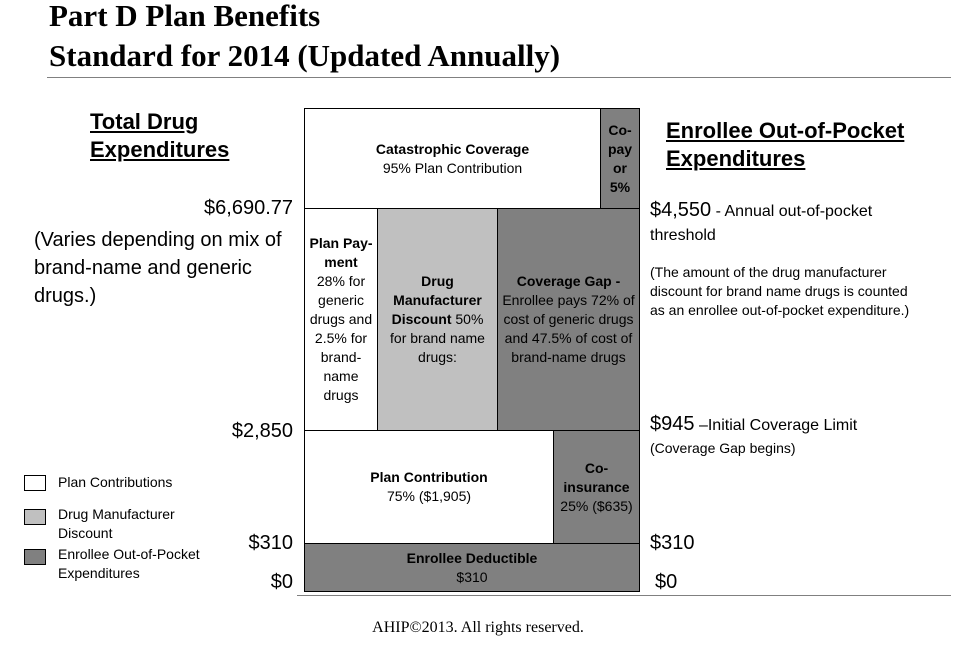  What do you see at coordinates (666, 582) in the screenshot?
I see `right-zero: $0` at bounding box center [666, 582].